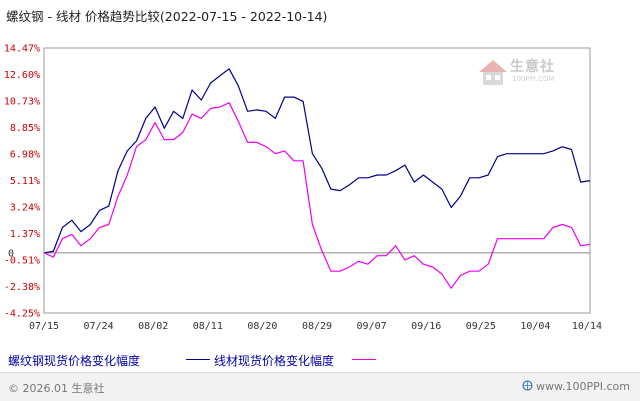  What do you see at coordinates (22, 49) in the screenshot?
I see `y-tick-label: 14.47%` at bounding box center [22, 49].